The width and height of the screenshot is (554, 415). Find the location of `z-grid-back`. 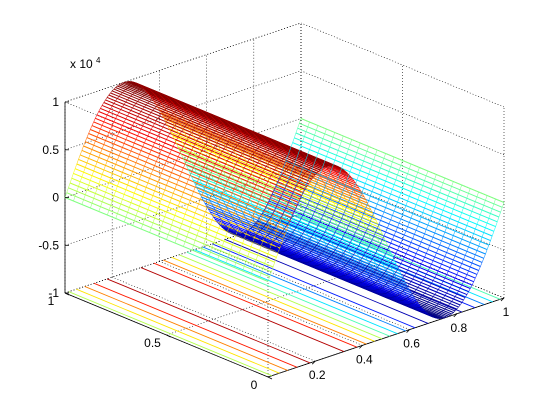

z-grid-back is located at coordinates (183, 110).